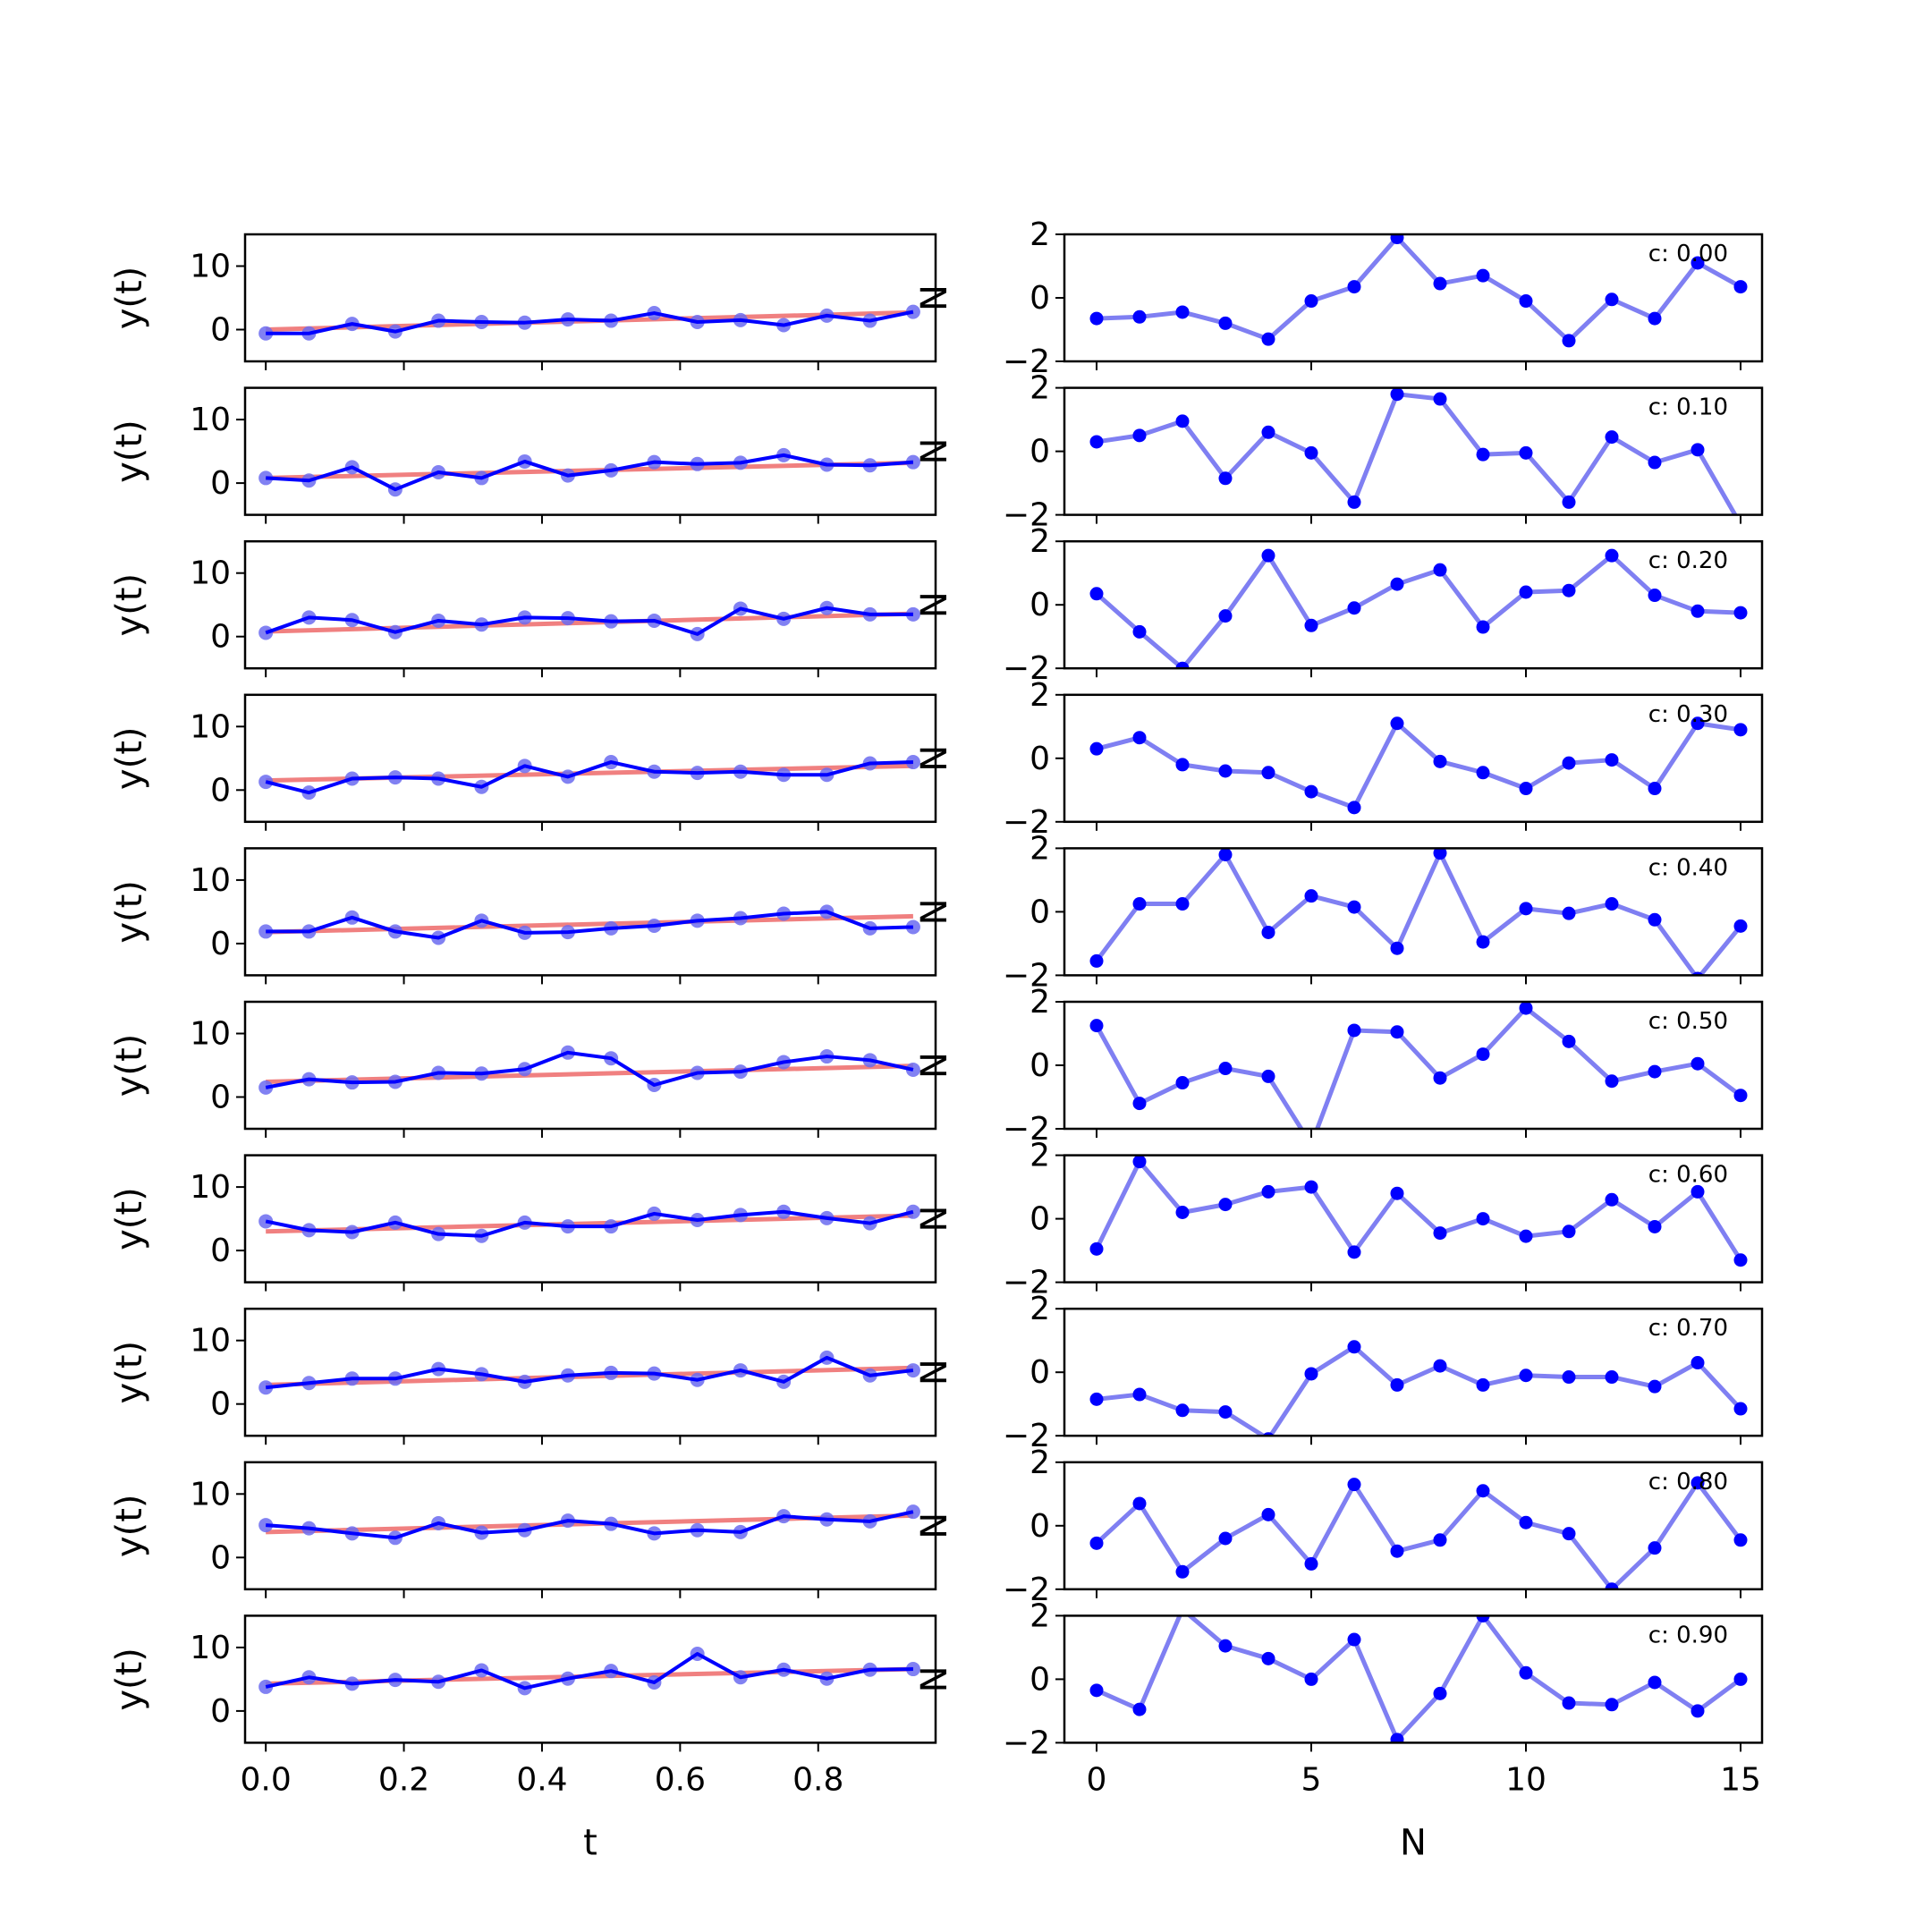 Image resolution: width=1932 pixels, height=1932 pixels. What do you see at coordinates (1525, 1779) in the screenshot?
I see `x-tick-label: 10` at bounding box center [1525, 1779].